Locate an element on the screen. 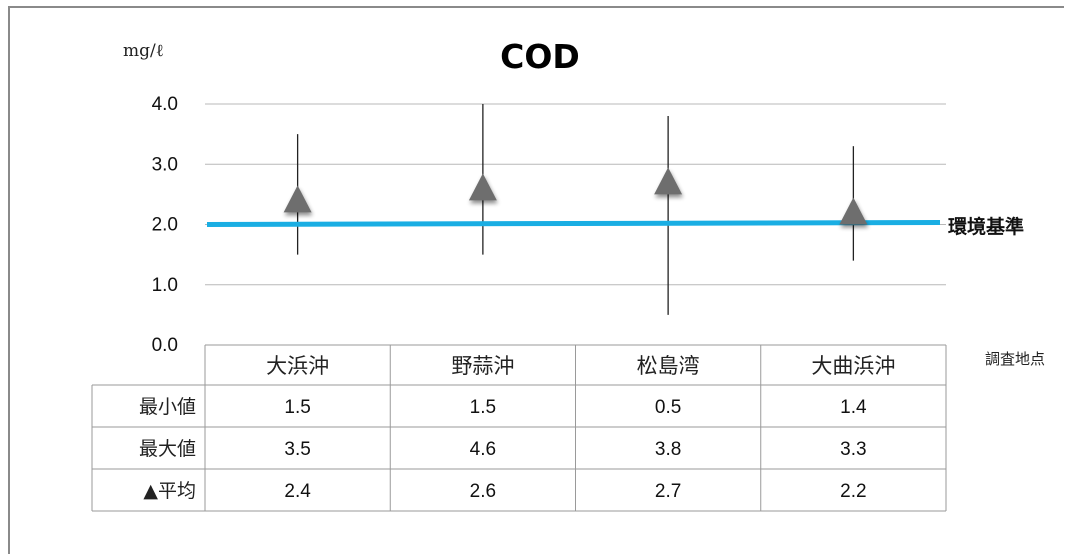  y-unit-label: mg/ℓ is located at coordinates (143, 51).